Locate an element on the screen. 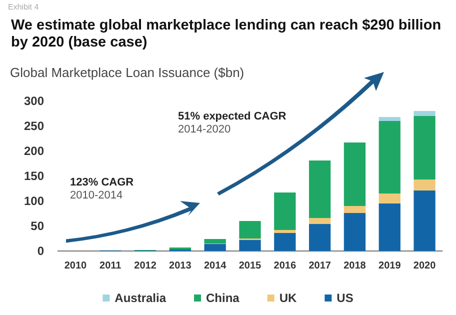 Image resolution: width=456 pixels, height=315 pixels. chart-title: We estimate global marketplace lending can reach $290 billion by 2020 (base case) is located at coordinates (228, 34).